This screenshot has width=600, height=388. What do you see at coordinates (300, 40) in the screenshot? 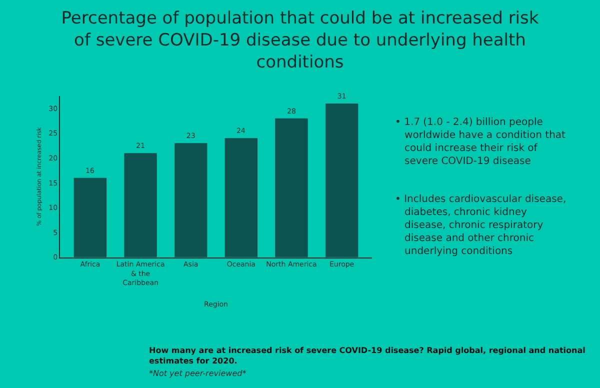
I see `chart-title: Percentage of population that could be at increased risk of severe COVID-19 disease due to underlying health conditions` at bounding box center [300, 40].